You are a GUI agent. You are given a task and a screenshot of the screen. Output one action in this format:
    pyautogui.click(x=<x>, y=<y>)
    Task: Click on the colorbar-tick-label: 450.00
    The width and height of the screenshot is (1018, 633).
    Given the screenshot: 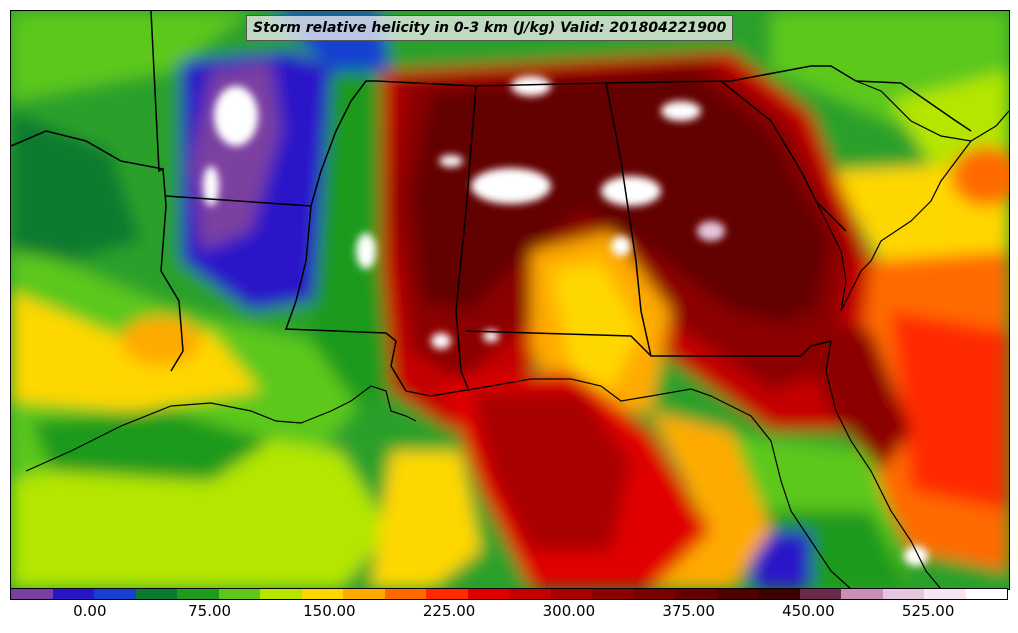 What is the action you would take?
    pyautogui.click(x=808, y=611)
    